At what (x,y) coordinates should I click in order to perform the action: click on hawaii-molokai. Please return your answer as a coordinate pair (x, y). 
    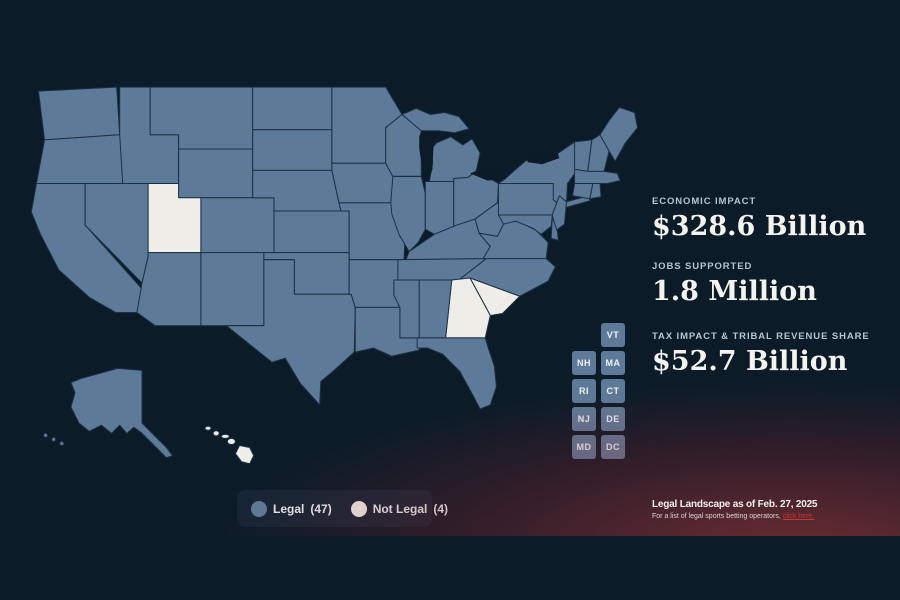
    Looking at the image, I should click on (225, 436).